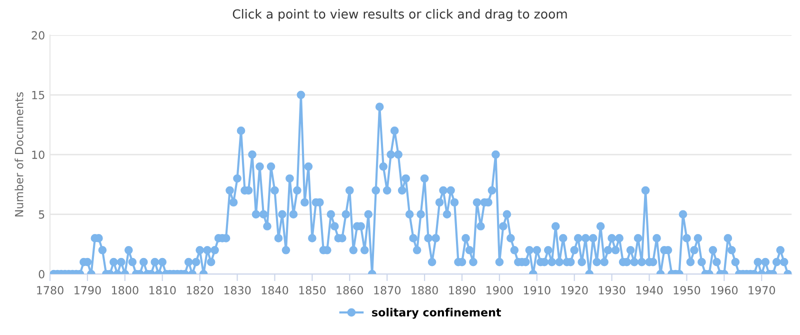 This screenshot has height=335, width=800. I want to click on y-tick-label: 10, so click(38, 154).